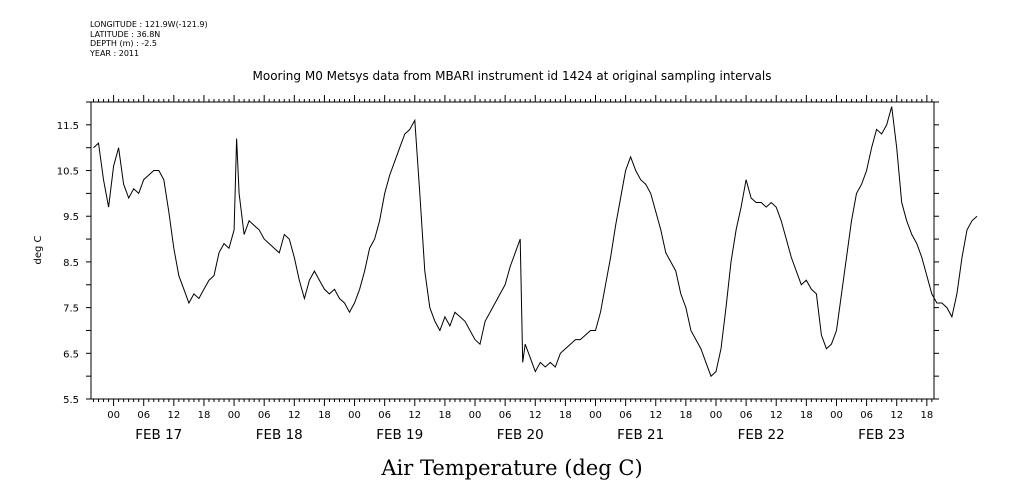  Describe the element at coordinates (115, 53) in the screenshot. I see `metadata-year: YEAR : 2011` at that location.